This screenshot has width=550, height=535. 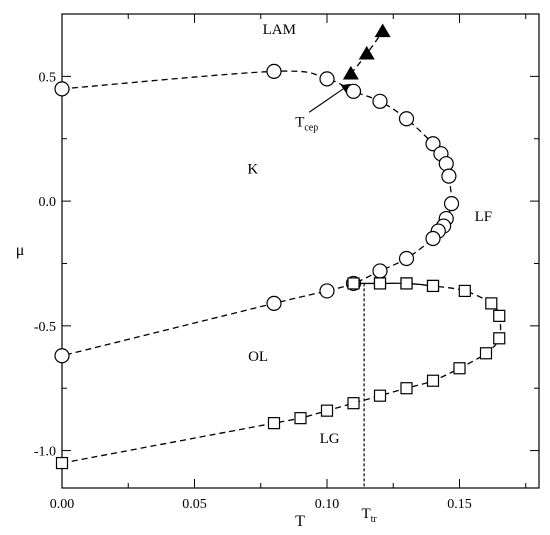 I want to click on annotations-layer: Tcep Ttr, so click(x=336, y=304).